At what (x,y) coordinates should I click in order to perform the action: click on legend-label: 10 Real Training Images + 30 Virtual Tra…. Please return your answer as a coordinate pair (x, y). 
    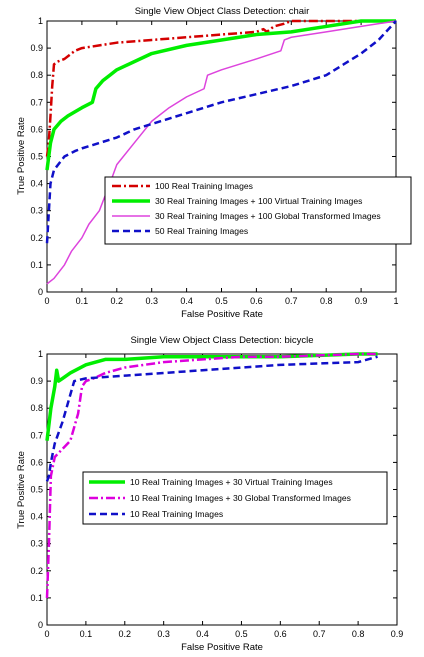
    Looking at the image, I should click on (231, 482).